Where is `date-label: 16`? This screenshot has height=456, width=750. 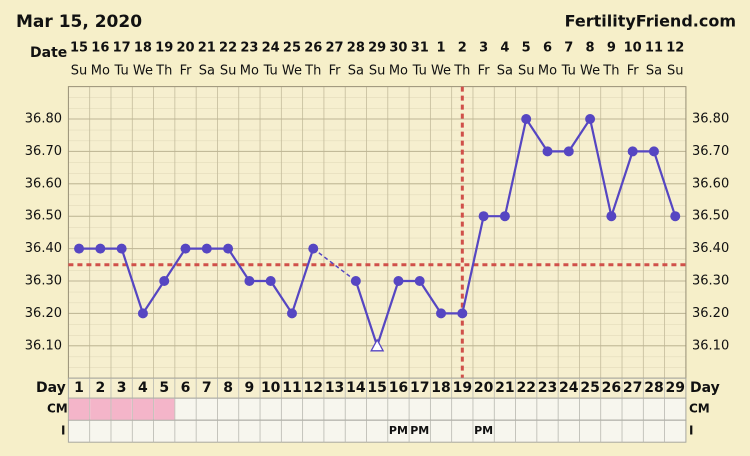 date-label: 16 is located at coordinates (100, 48).